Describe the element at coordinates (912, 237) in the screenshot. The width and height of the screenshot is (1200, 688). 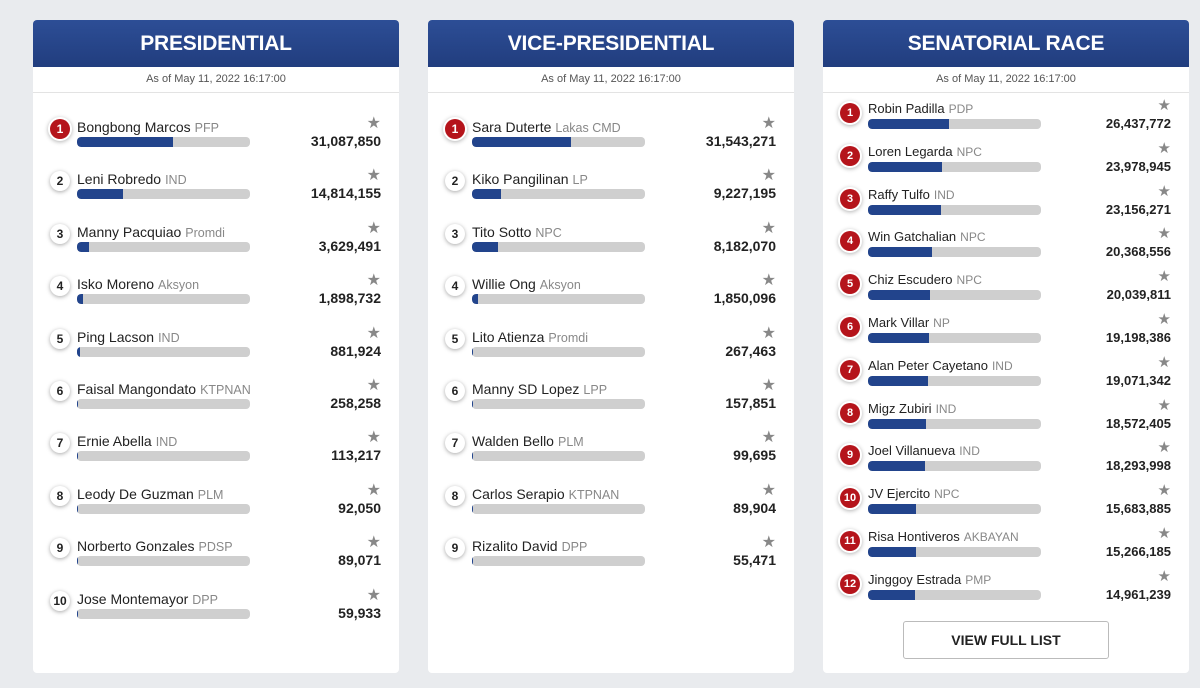
I see `candidate-name: Win Gatchalian` at that location.